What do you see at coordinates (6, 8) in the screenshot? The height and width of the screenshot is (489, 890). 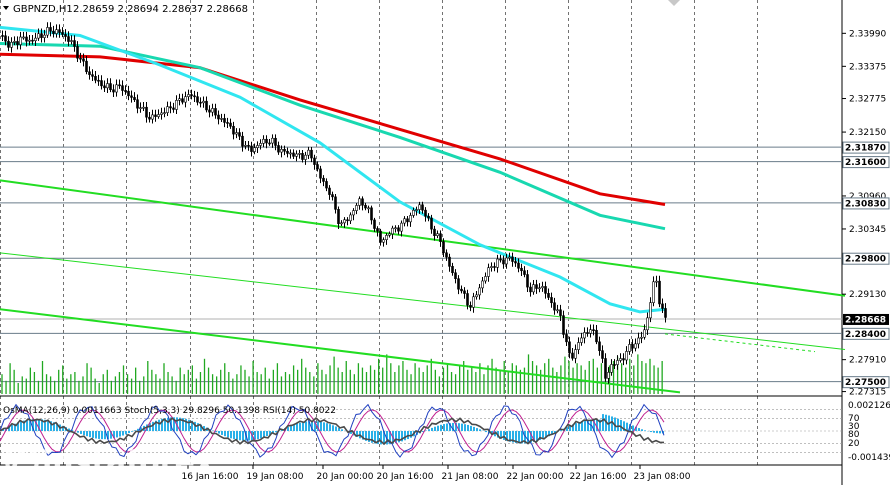 I see `symbol-dropdown-icon` at bounding box center [6, 8].